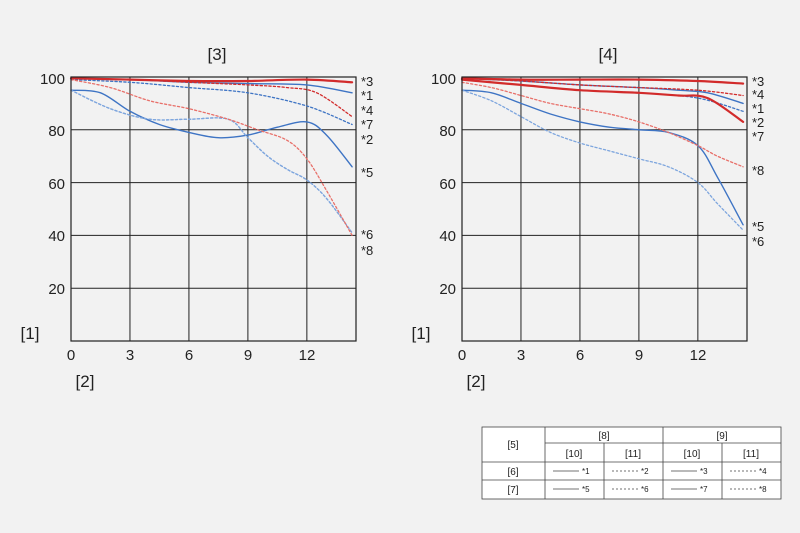 The height and width of the screenshot is (533, 800). I want to click on legend-entry-label: *2, so click(645, 471).